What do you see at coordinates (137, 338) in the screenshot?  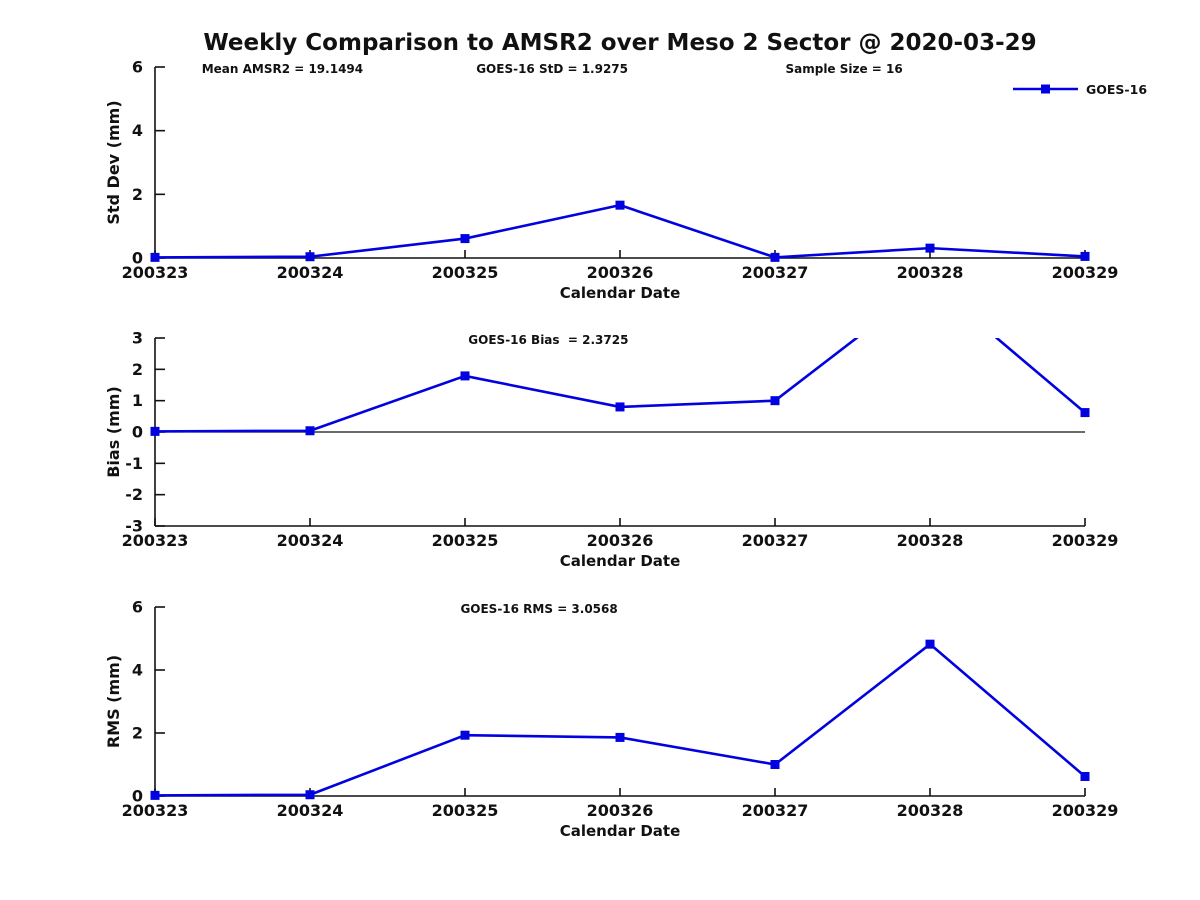 I see `y-tick-label: 3` at bounding box center [137, 338].